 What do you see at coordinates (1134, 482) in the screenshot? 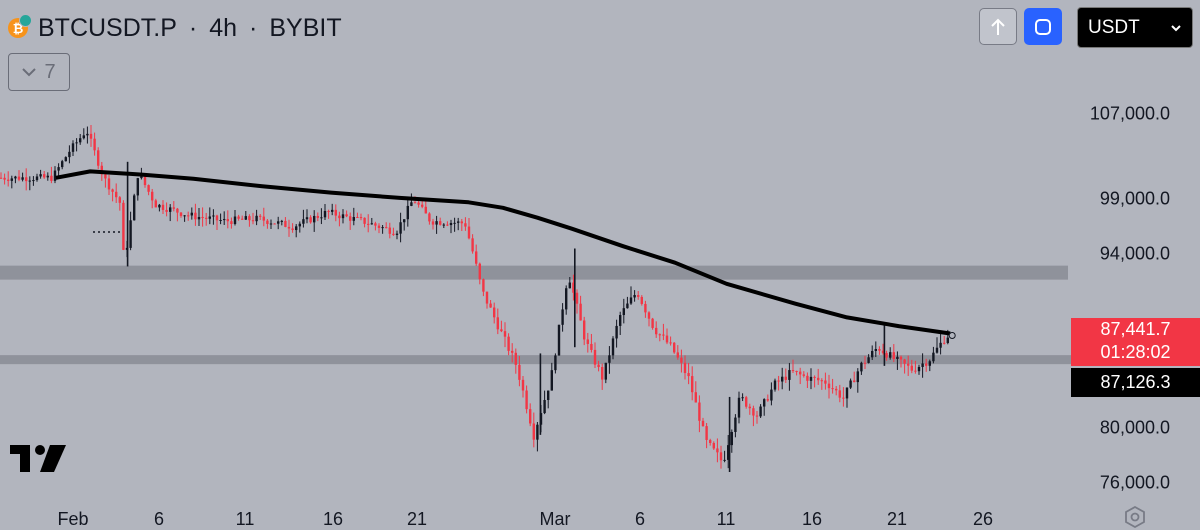
I see `price-tick: 76,000.0` at bounding box center [1134, 482].